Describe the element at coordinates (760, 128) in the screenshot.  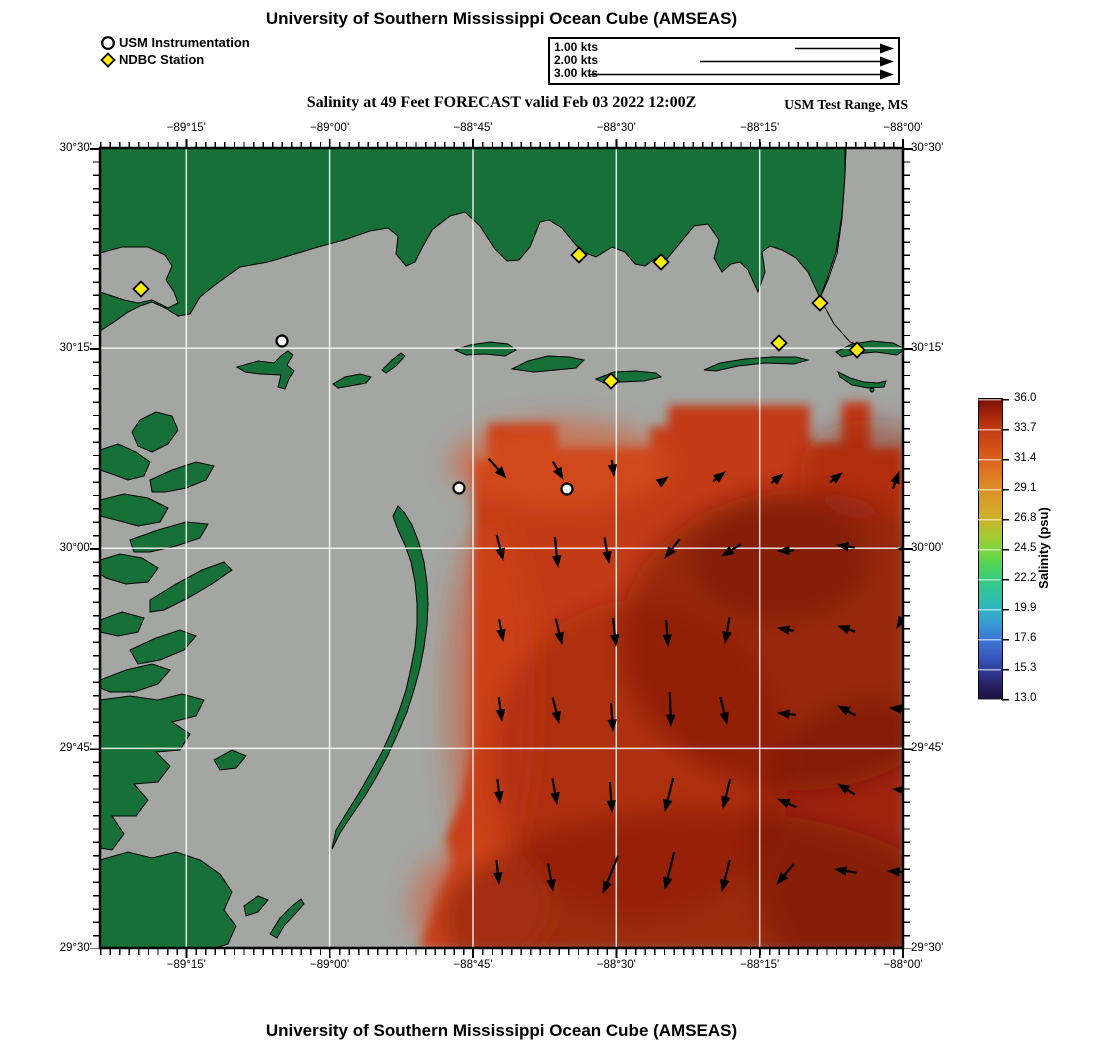
I see `lon-tick-label-top: −88°15'` at that location.